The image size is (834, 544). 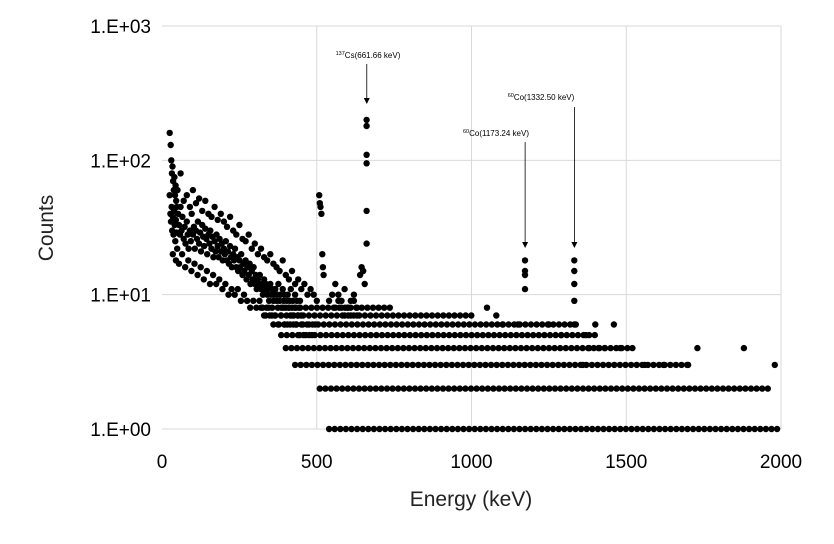 I want to click on peak-label: 60Co(1332.50 keV), so click(x=541, y=97).